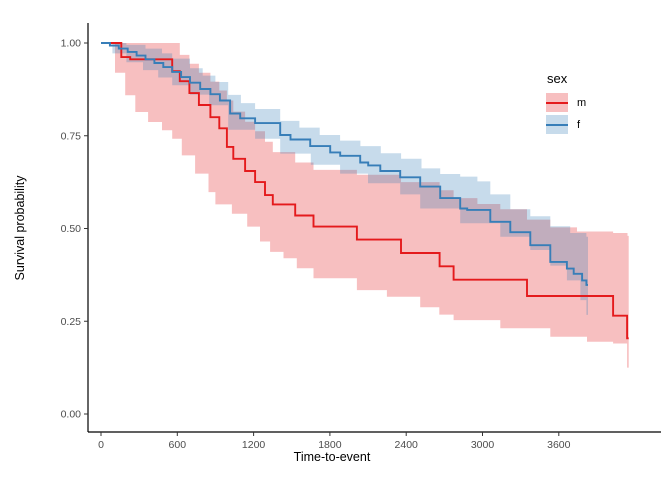  What do you see at coordinates (71, 44) in the screenshot?
I see `y-tick-label: 1.00` at bounding box center [71, 44].